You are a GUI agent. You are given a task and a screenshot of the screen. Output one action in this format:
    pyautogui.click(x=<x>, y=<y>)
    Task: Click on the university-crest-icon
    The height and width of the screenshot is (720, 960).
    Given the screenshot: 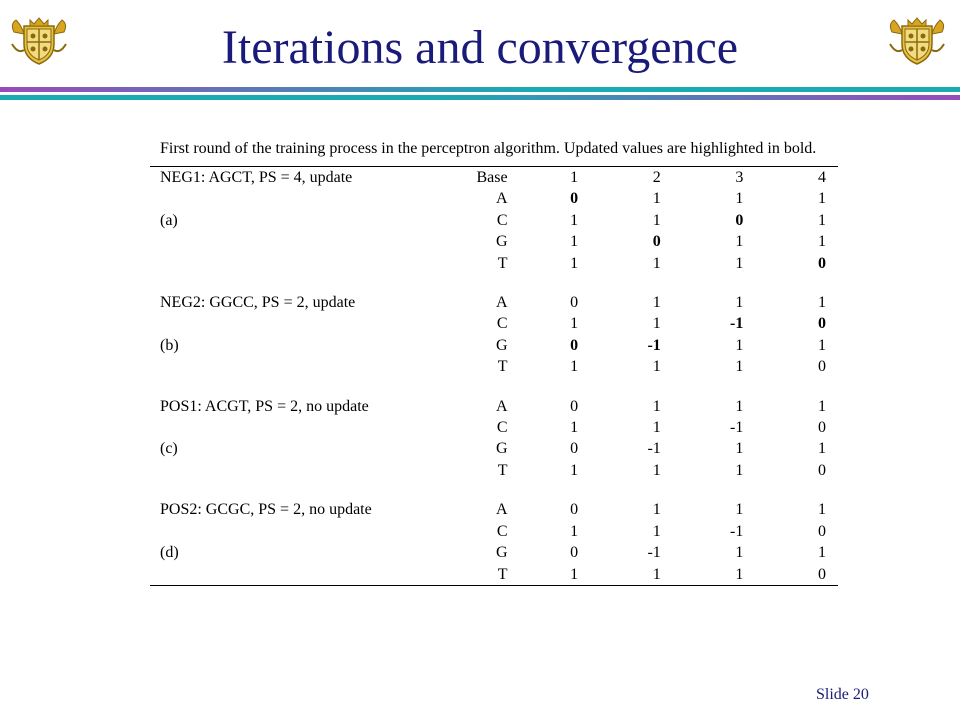 What is the action you would take?
    pyautogui.click(x=39, y=41)
    